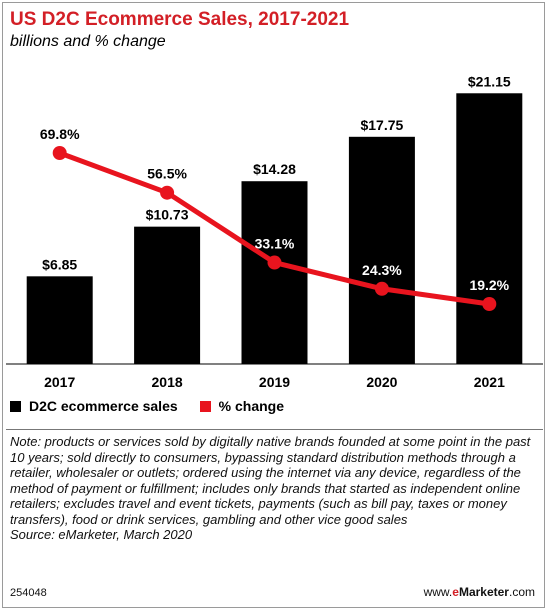  I want to click on brand-suffix: .com, so click(521, 592).